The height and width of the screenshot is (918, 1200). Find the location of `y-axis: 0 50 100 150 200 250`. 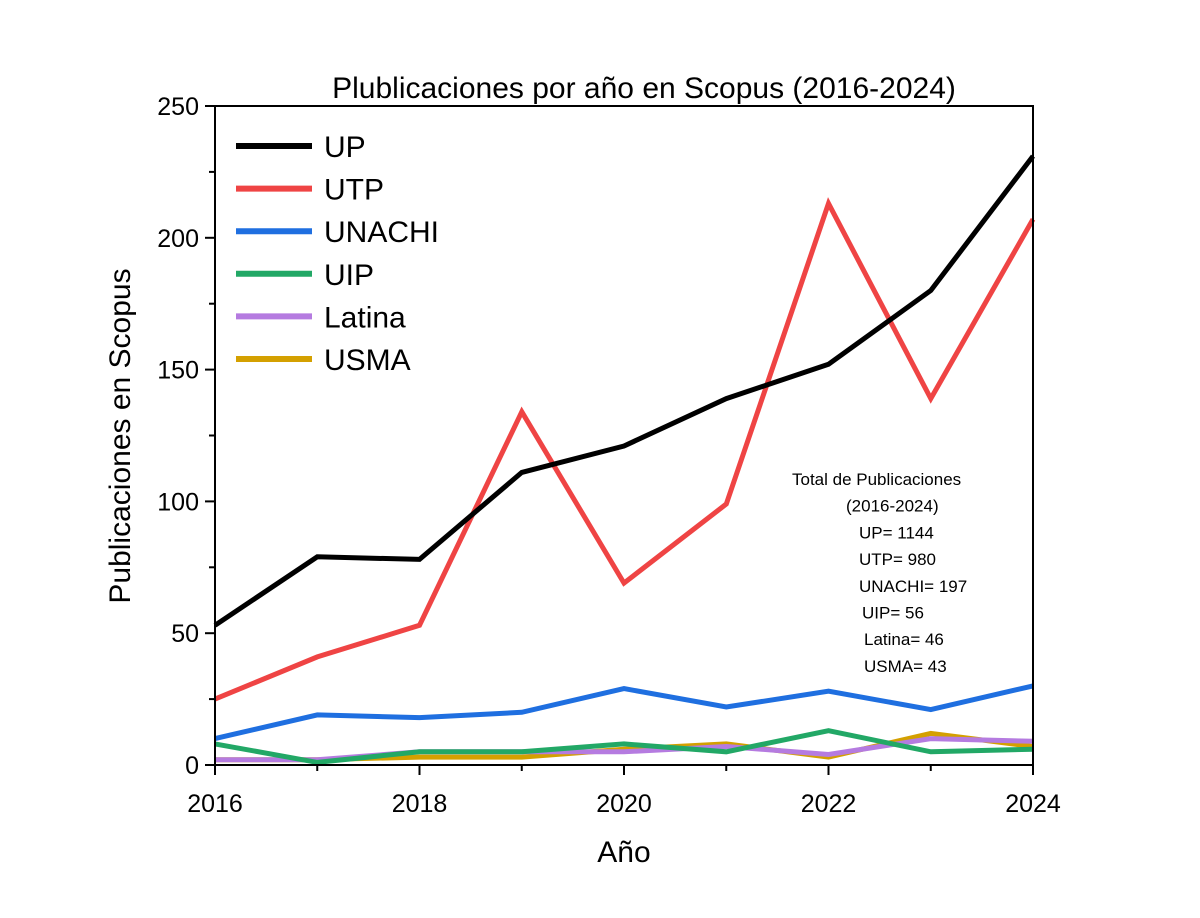

y-axis: 0 50 100 150 200 250 is located at coordinates (186, 436).